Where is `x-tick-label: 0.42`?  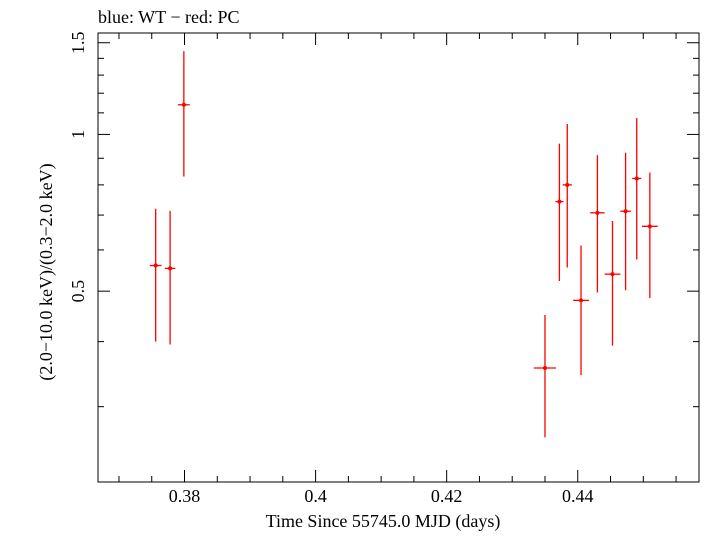
x-tick-label: 0.42 is located at coordinates (447, 496).